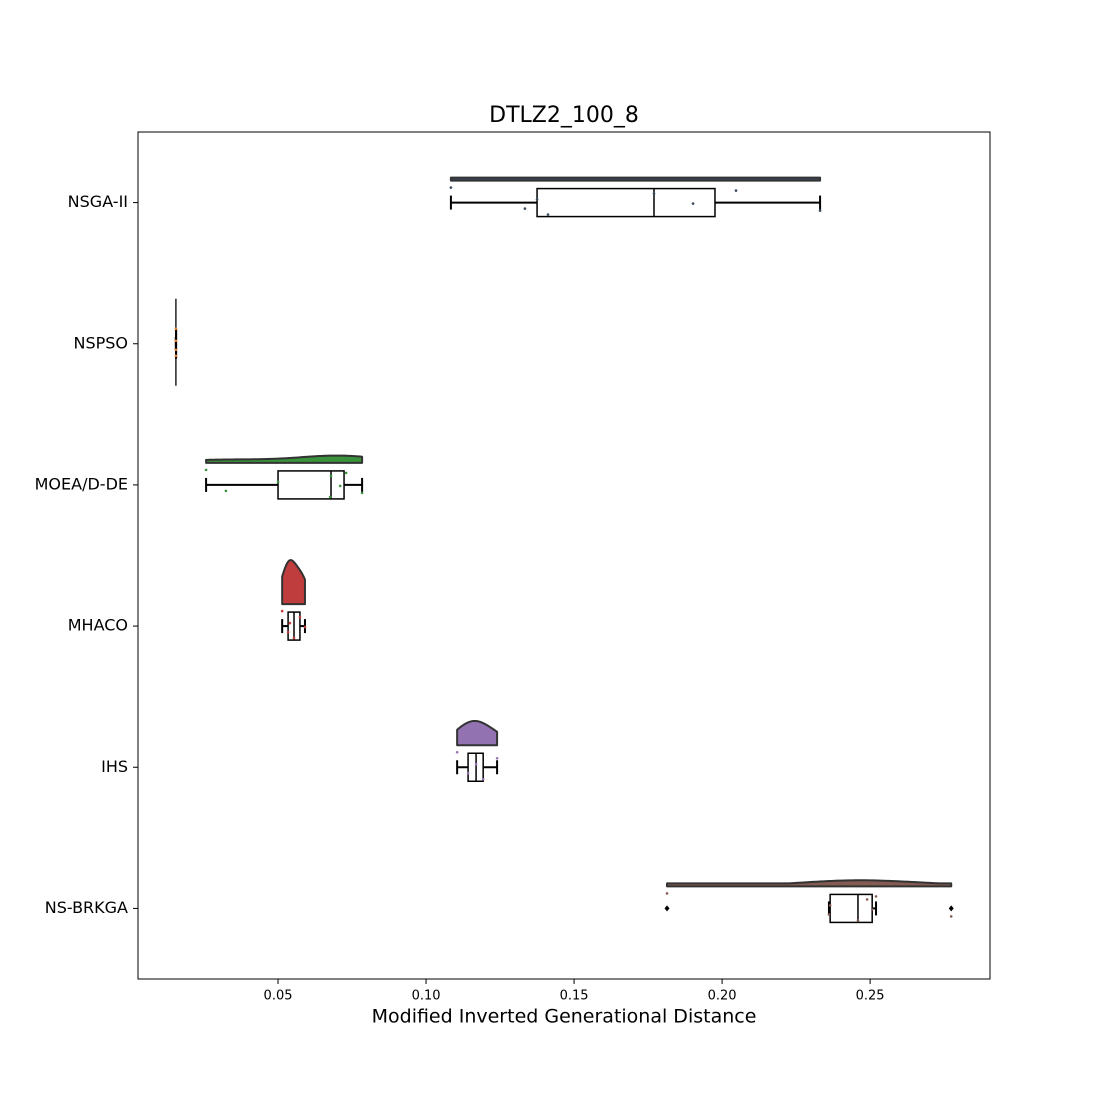 Image resolution: width=1100 pixels, height=1100 pixels. Describe the element at coordinates (722, 996) in the screenshot. I see `x-tick-label: 0.20` at that location.